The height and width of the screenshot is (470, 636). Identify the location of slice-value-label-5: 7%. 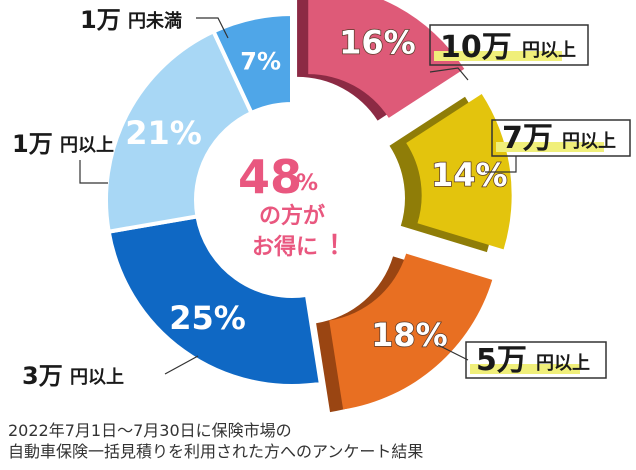
(260, 61).